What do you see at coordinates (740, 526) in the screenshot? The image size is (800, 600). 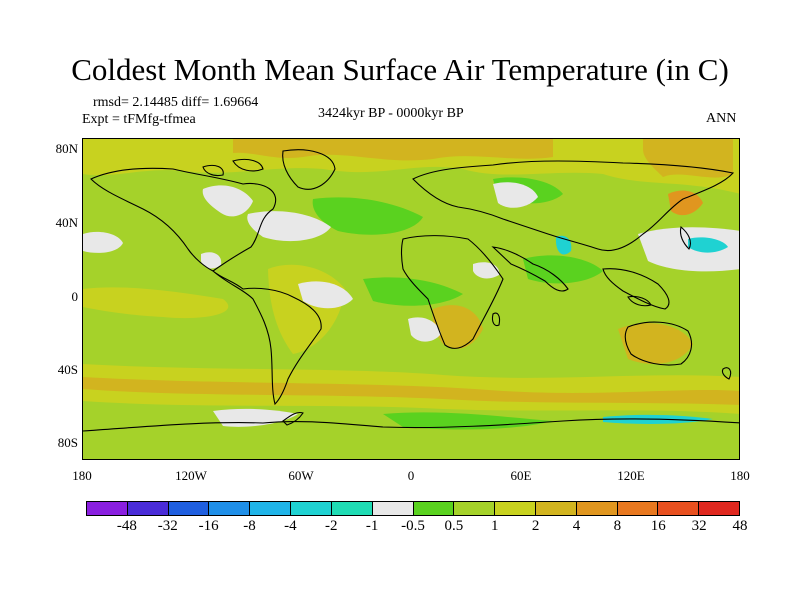 I see `colorbar-label: 48` at bounding box center [740, 526].